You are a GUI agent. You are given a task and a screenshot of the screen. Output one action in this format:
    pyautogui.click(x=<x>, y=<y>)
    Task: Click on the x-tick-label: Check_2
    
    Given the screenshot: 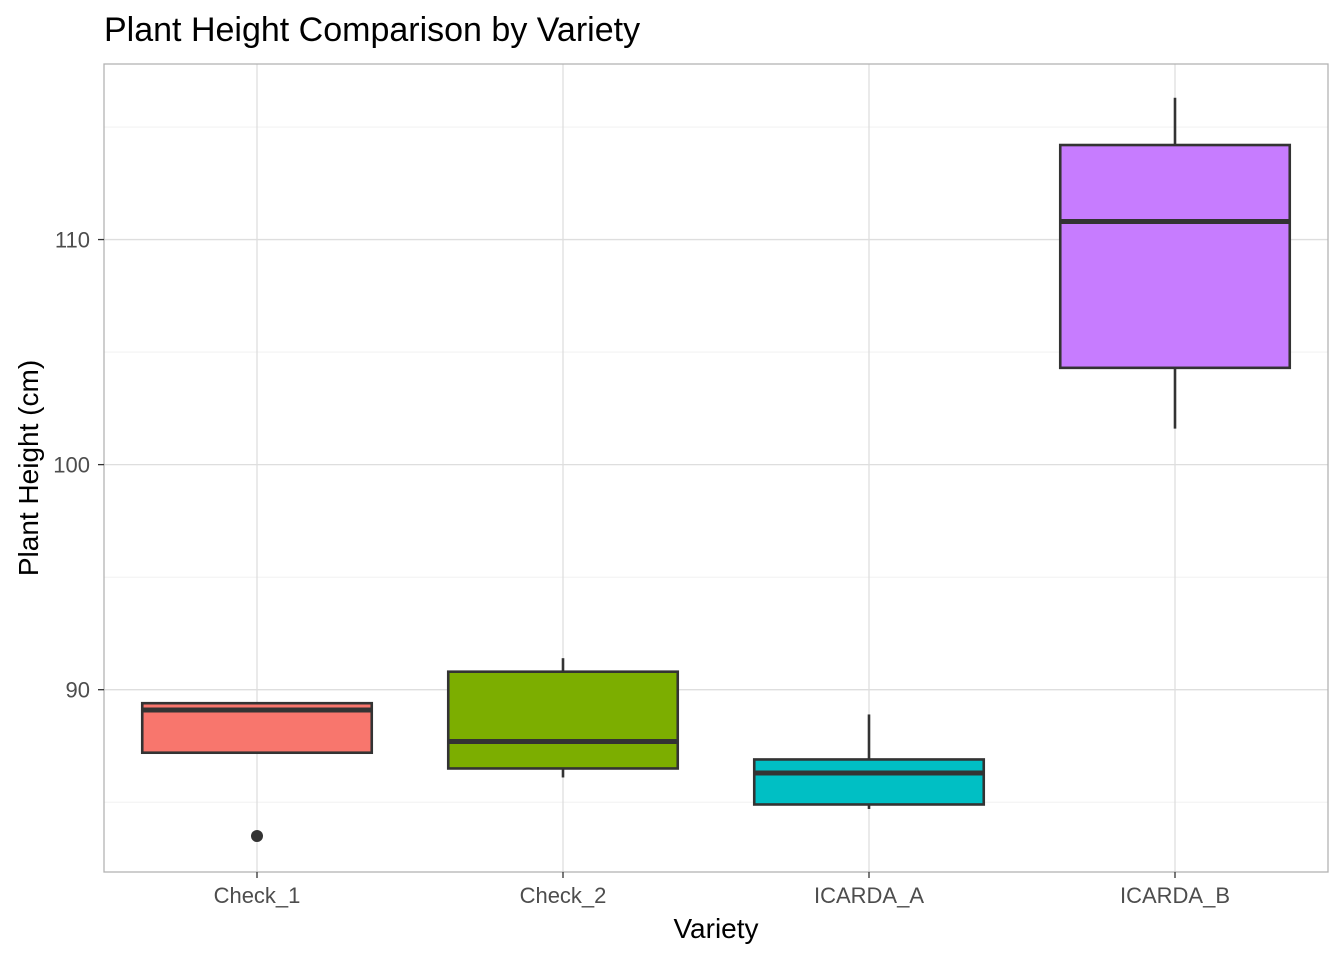 What is the action you would take?
    pyautogui.click(x=563, y=895)
    